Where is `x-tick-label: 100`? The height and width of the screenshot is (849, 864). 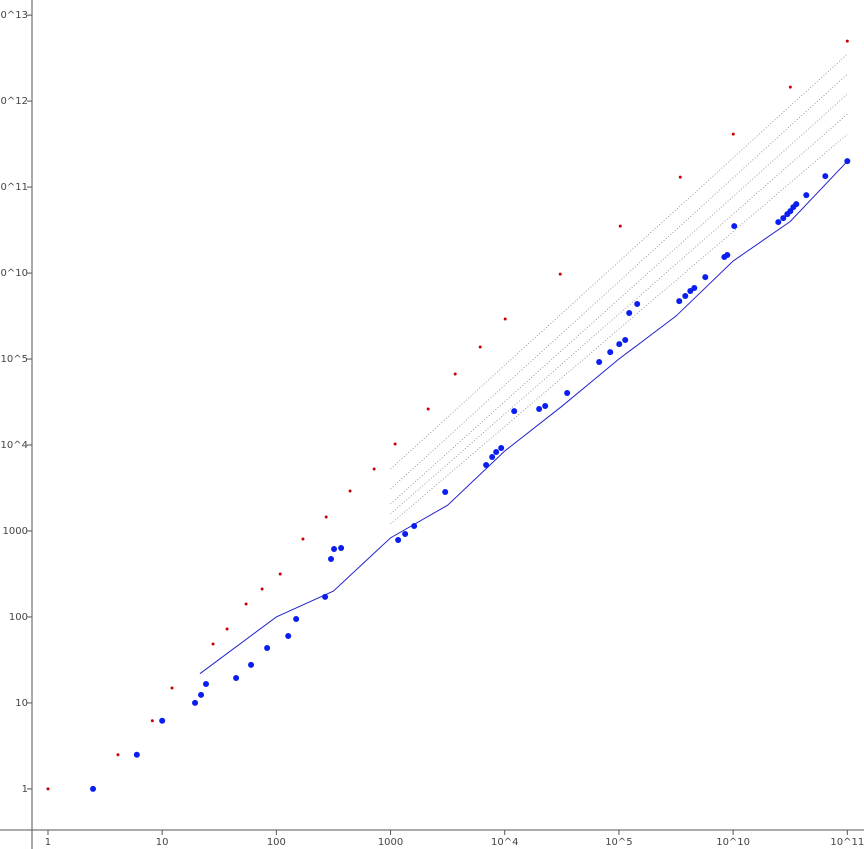 x-tick-label: 100 is located at coordinates (276, 842).